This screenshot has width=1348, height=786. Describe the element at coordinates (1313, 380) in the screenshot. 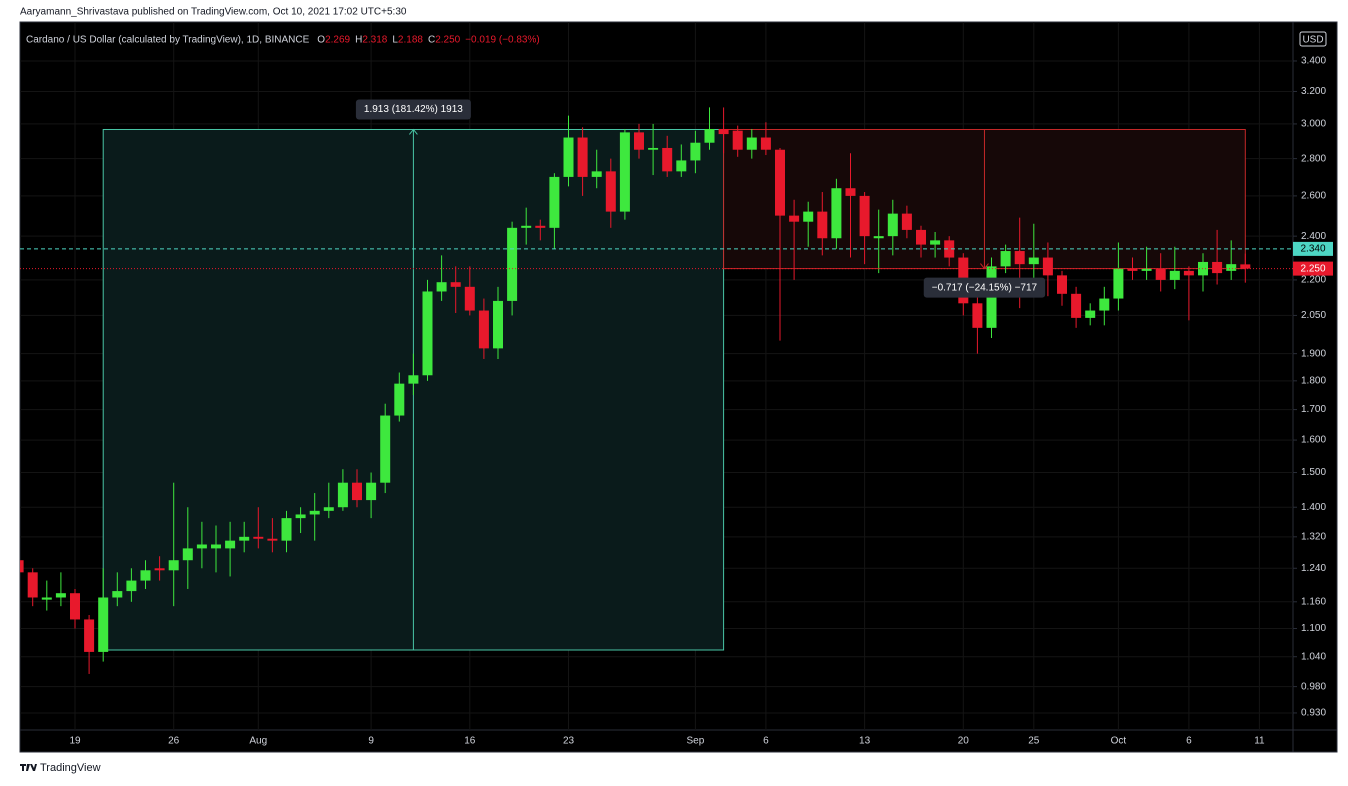

I see `y-tick-label: 1.800` at that location.